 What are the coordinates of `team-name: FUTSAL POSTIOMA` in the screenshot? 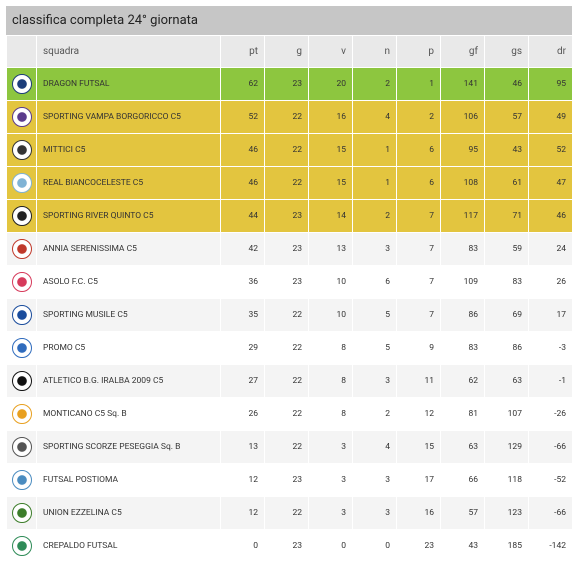 It's located at (128, 480).